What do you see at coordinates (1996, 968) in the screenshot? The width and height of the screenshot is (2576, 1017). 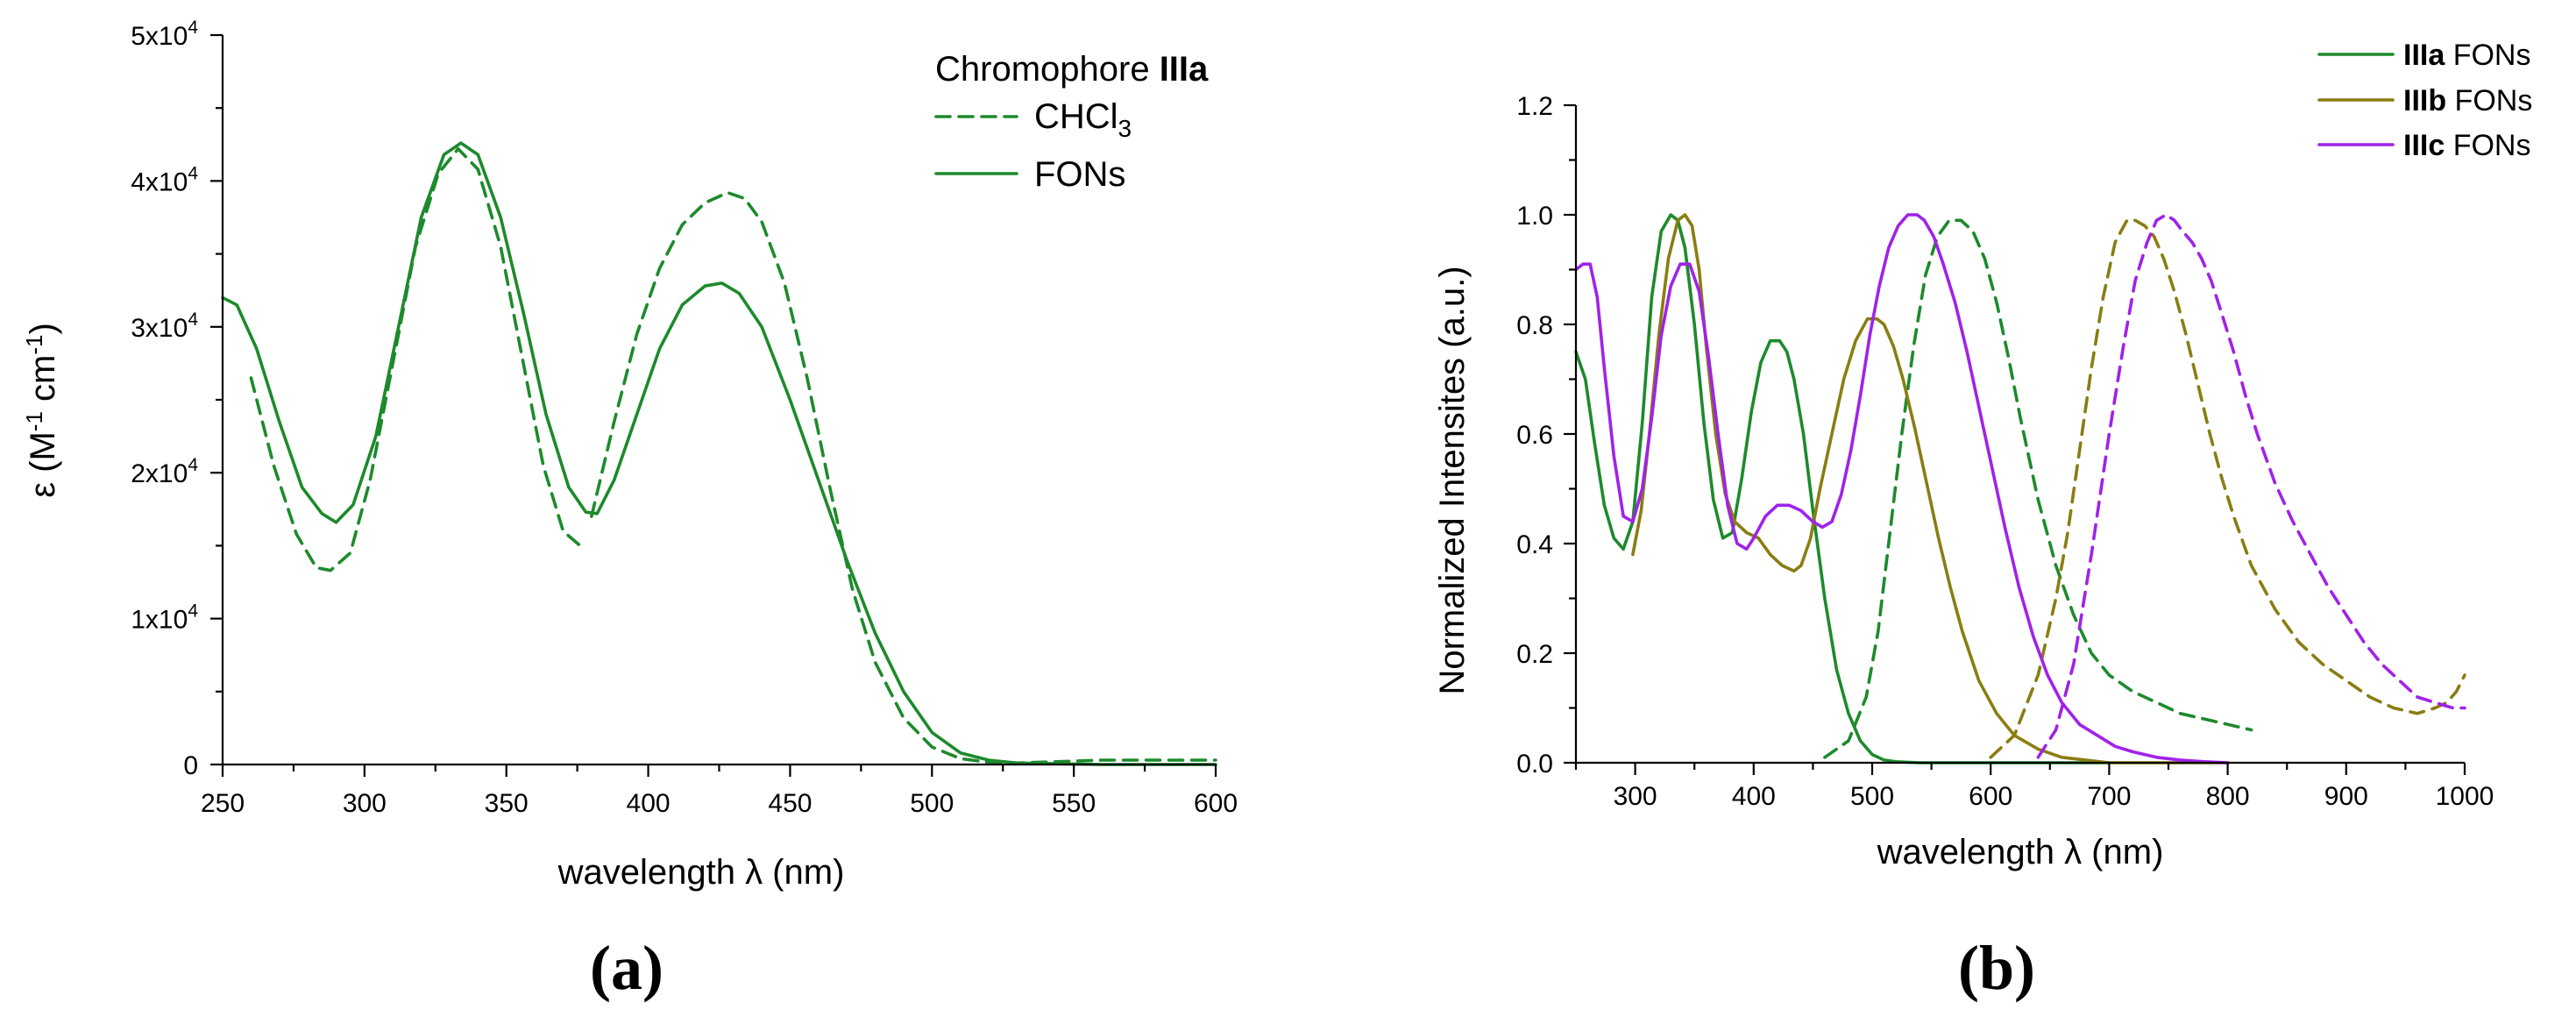 I see `panel-b-label: (b)` at bounding box center [1996, 968].